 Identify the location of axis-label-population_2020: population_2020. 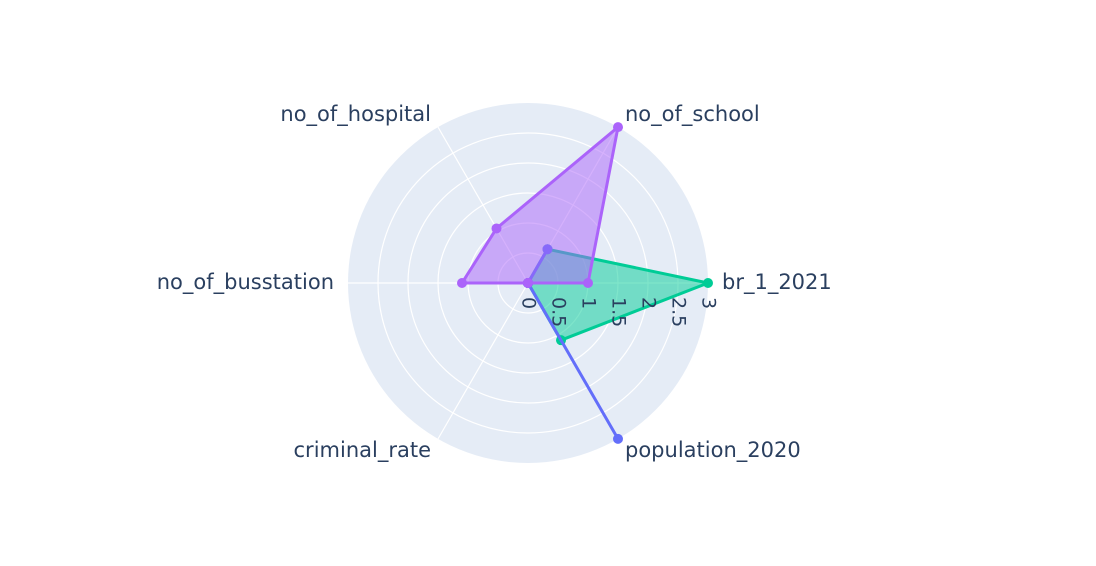
(713, 450).